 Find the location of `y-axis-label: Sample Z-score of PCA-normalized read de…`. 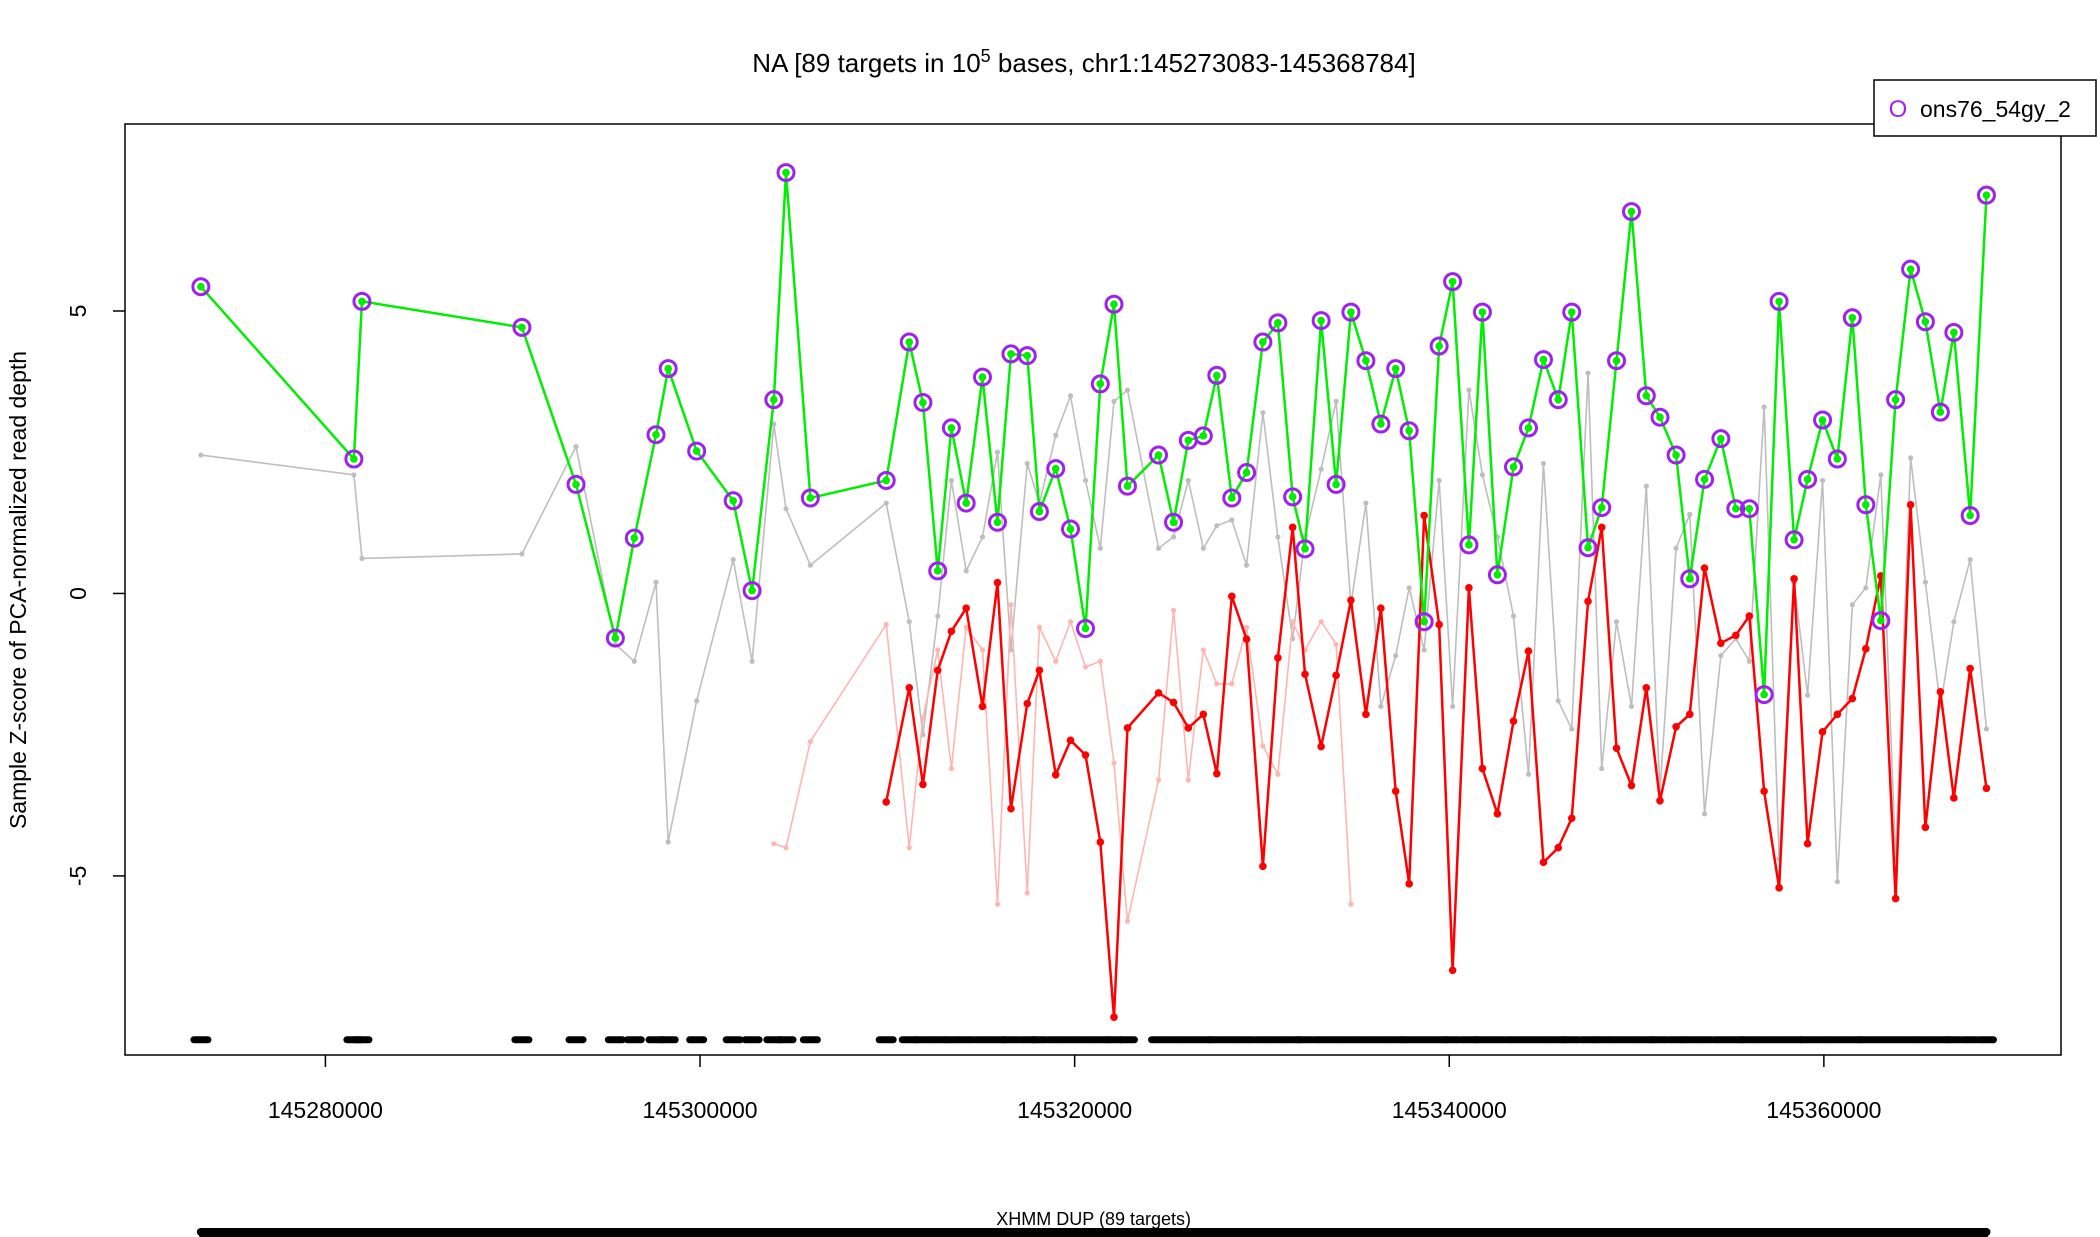

y-axis-label: Sample Z-score of PCA-normalized read de… is located at coordinates (18, 590).